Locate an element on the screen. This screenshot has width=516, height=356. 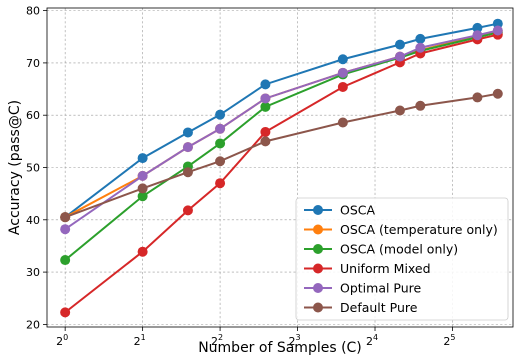
x-tick-label: 25 is located at coordinates (449, 340).